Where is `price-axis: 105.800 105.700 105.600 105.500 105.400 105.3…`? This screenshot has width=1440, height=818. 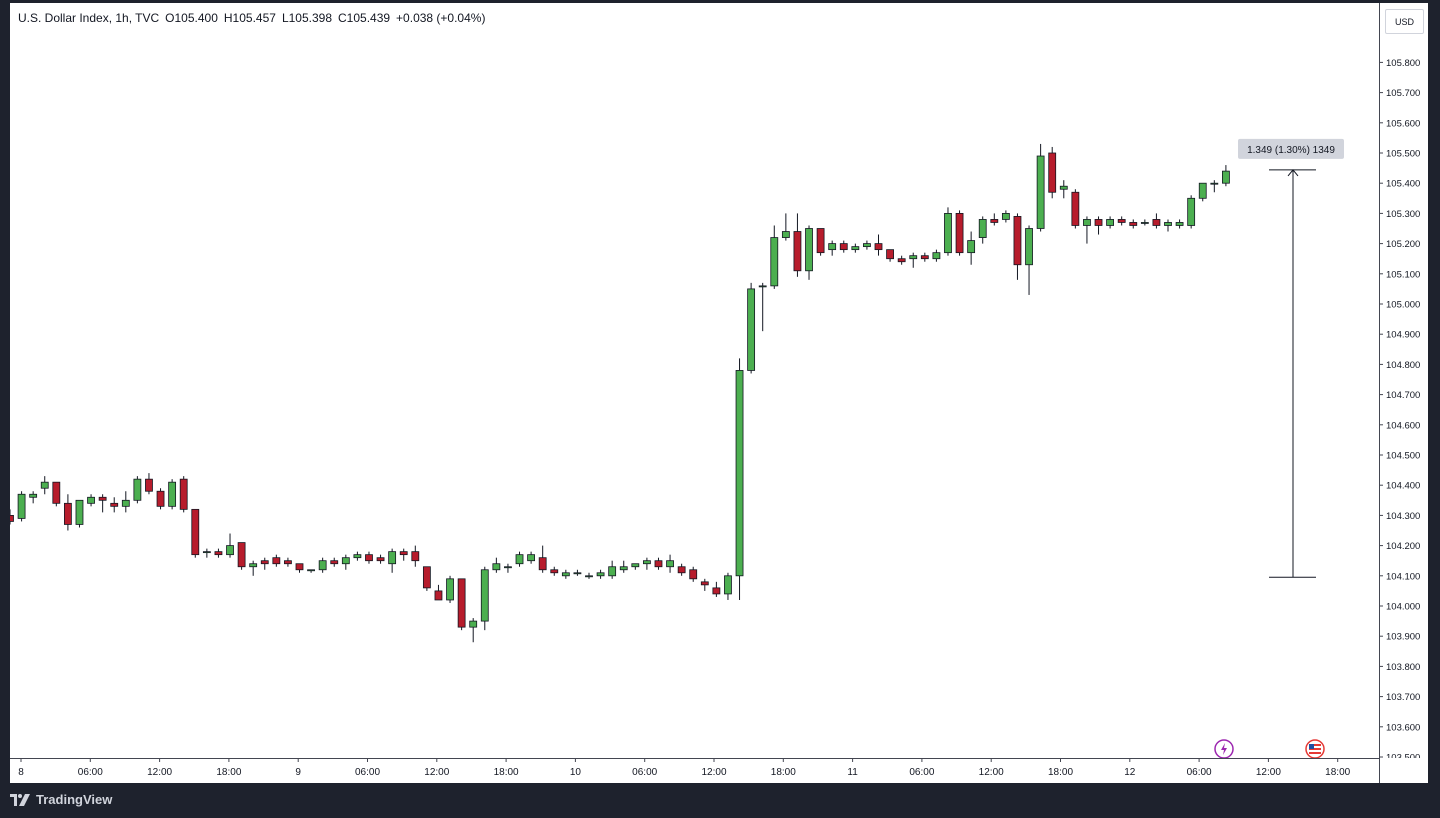
price-axis: 105.800 105.700 105.600 105.500 105.400 105.3… is located at coordinates (1404, 380).